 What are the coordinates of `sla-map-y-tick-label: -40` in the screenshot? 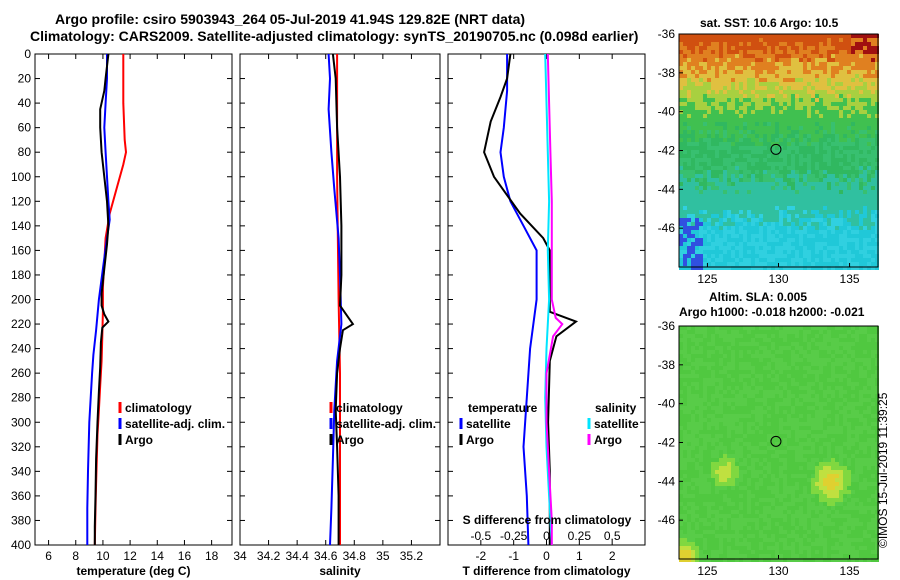 It's located at (667, 404).